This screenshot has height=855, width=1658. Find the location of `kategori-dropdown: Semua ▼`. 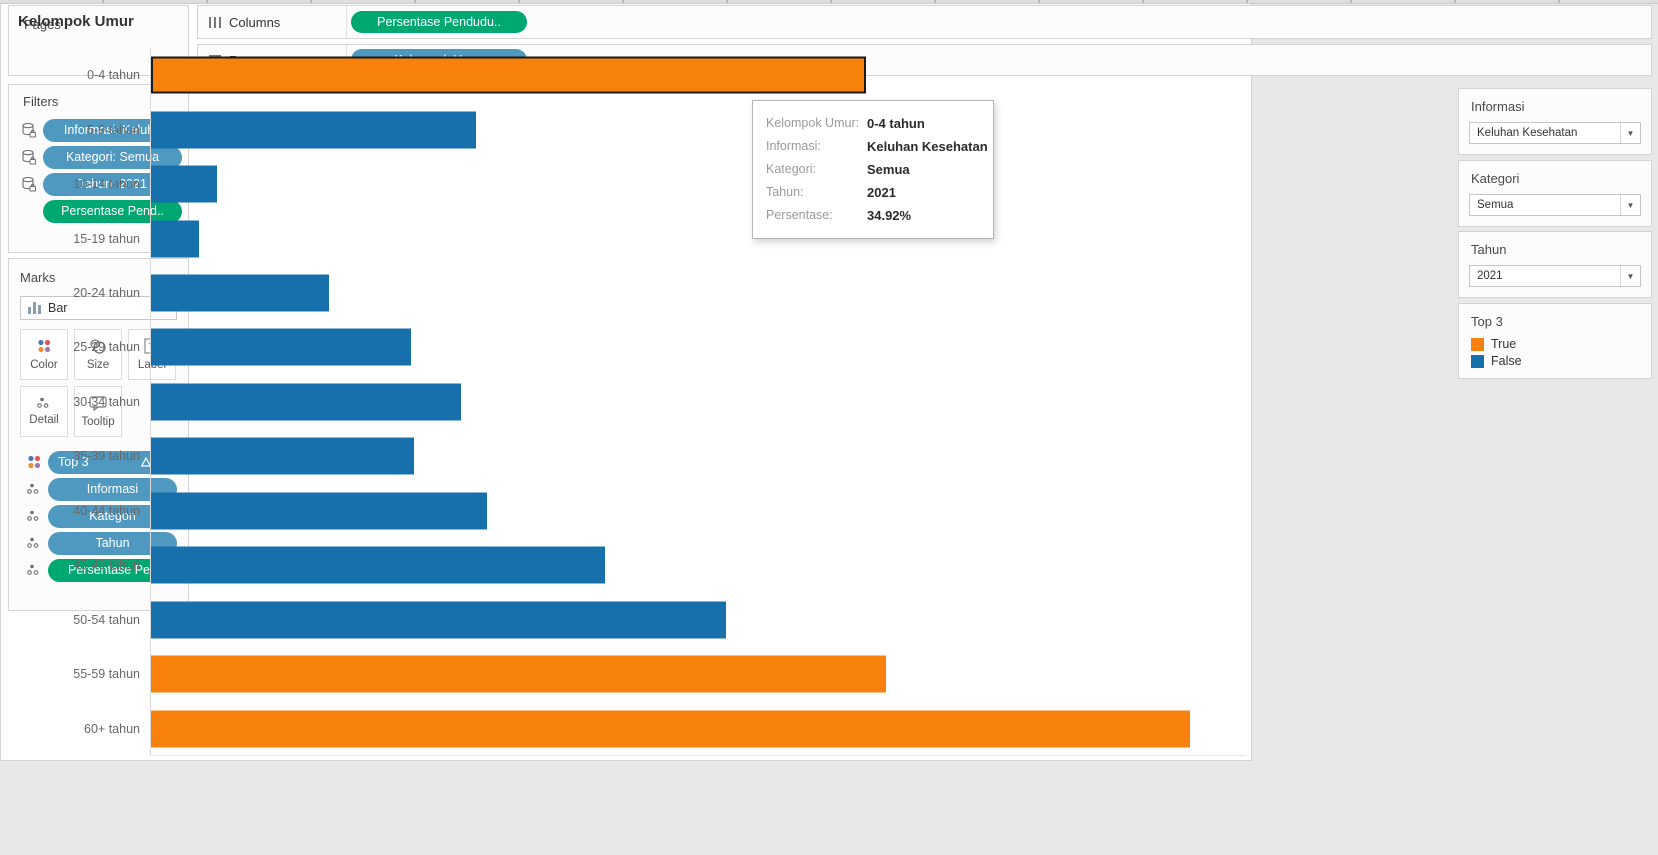

kategori-dropdown: Semua ▼ is located at coordinates (1555, 205).